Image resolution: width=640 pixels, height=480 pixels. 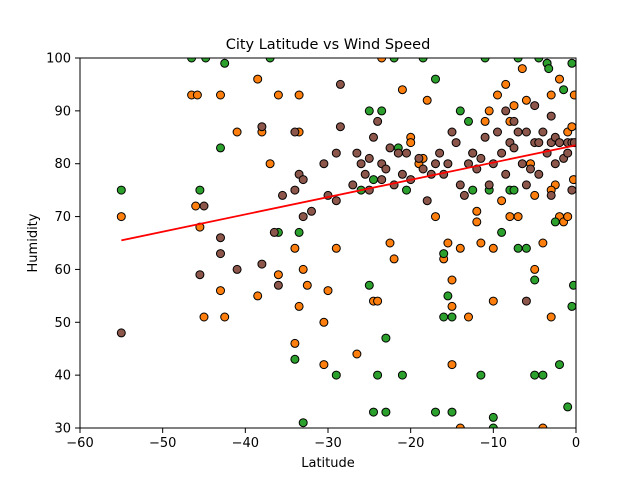 What do you see at coordinates (493, 443) in the screenshot?
I see `x-tick-label: −10` at bounding box center [493, 443].